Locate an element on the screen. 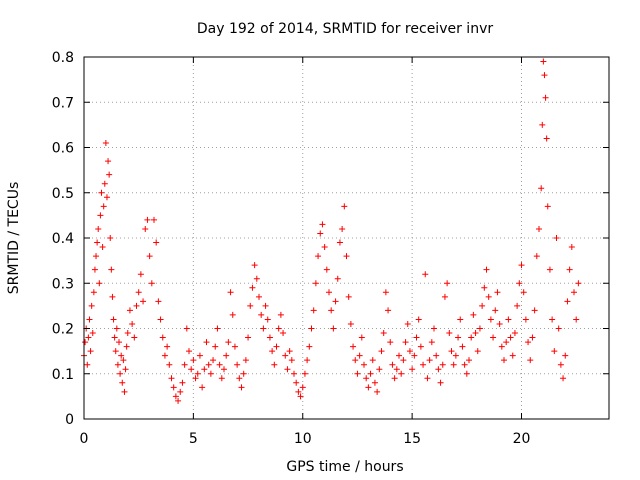  y-tick-label: 0.6 is located at coordinates (63, 149).